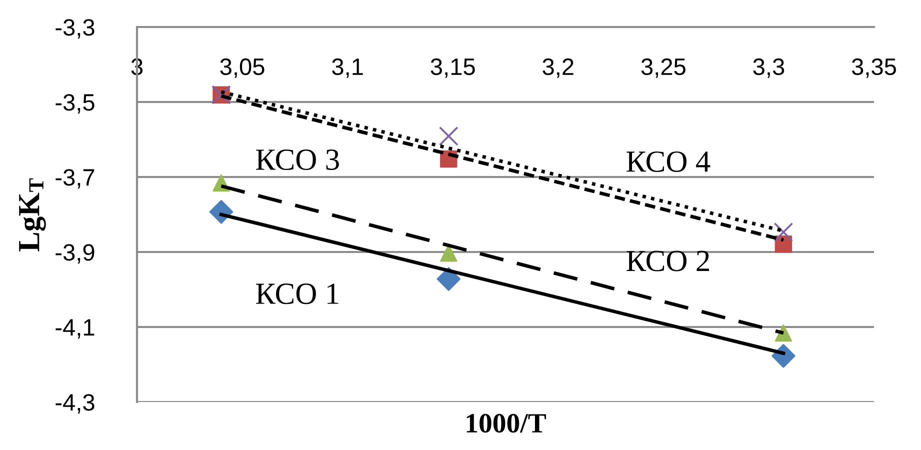 Image resolution: width=921 pixels, height=450 pixels. Describe the element at coordinates (667, 261) in the screenshot. I see `series-label: КСО 2` at that location.